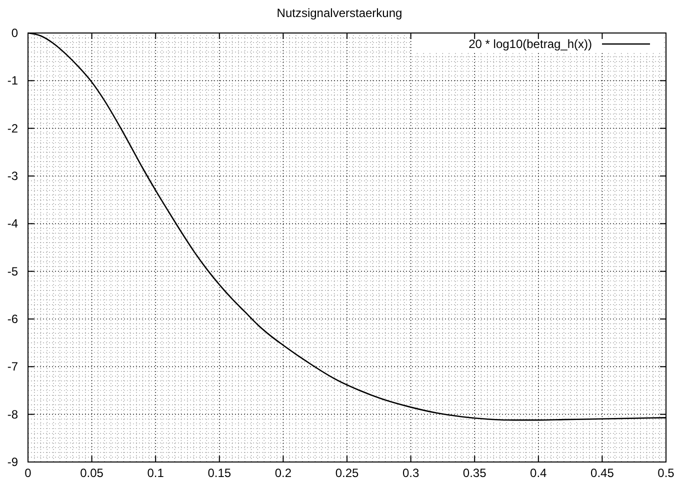  What do you see at coordinates (14, 33) in the screenshot?
I see `y-tick-label: 0` at bounding box center [14, 33].